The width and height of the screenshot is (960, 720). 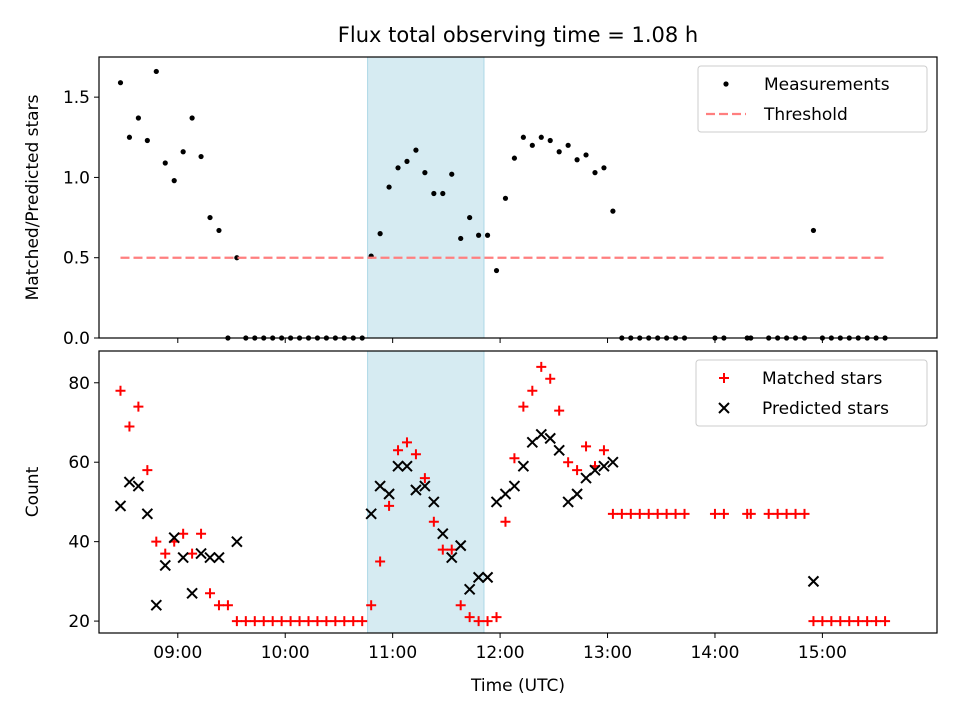 What do you see at coordinates (724, 408) in the screenshot?
I see `legend-x-marker` at bounding box center [724, 408].